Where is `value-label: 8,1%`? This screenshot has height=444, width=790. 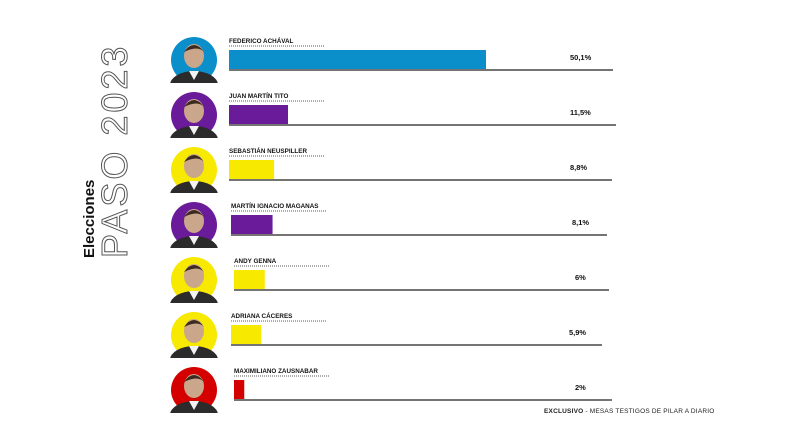 value-label: 8,1% is located at coordinates (580, 222).